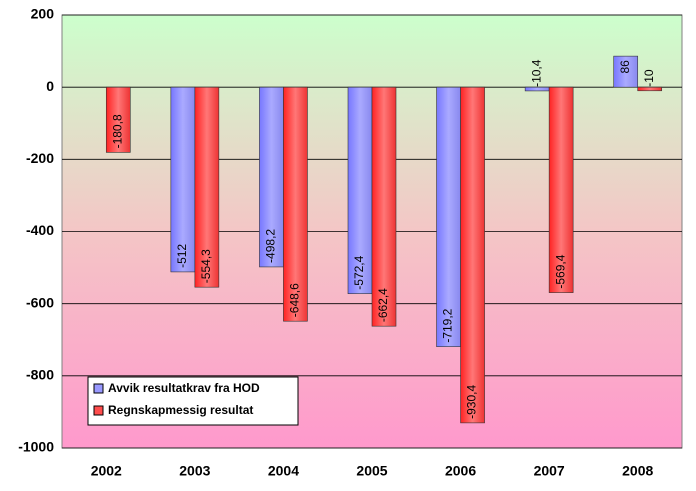  Describe the element at coordinates (625, 67) in the screenshot. I see `data-label: 86` at that location.